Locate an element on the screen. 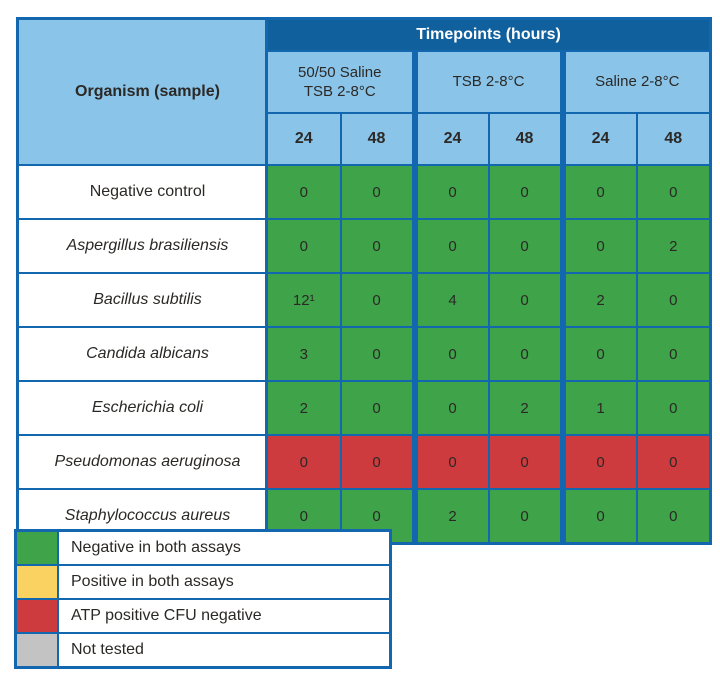  legend-item: Positive in both assays is located at coordinates (203, 581).